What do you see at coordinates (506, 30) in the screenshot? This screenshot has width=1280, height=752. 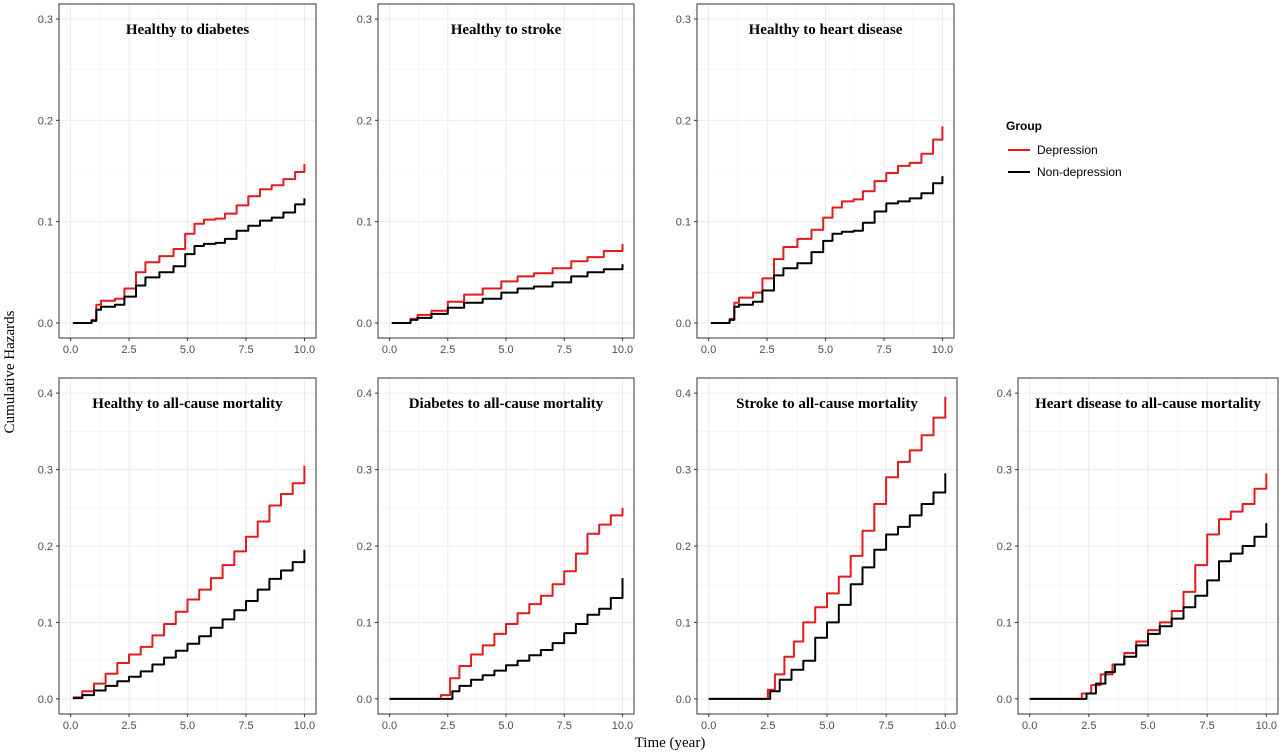 I see `panel-title: Healthy to stroke` at bounding box center [506, 30].